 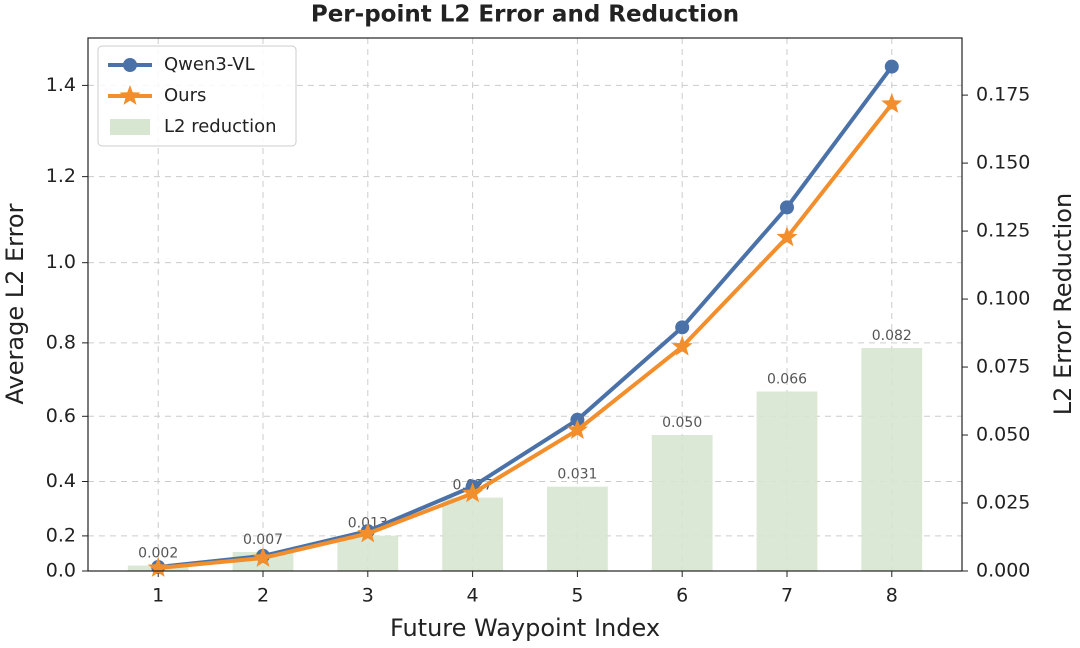 What do you see at coordinates (61, 535) in the screenshot?
I see `y-tick-label: 0.2` at bounding box center [61, 535].